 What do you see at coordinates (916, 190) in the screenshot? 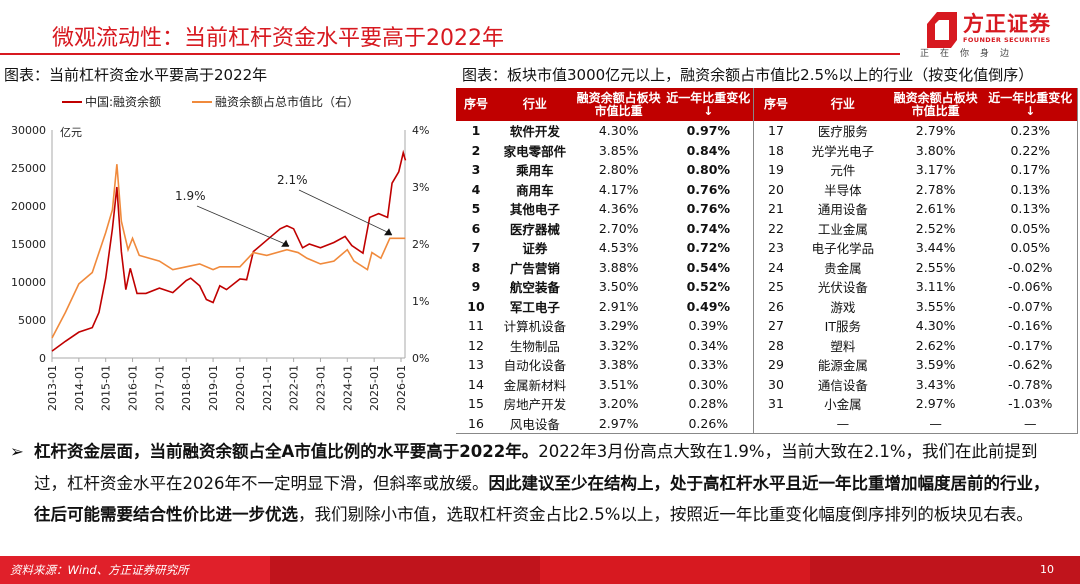
I see `table-row: 20 半导体 2.78% 0.13%` at bounding box center [916, 190].